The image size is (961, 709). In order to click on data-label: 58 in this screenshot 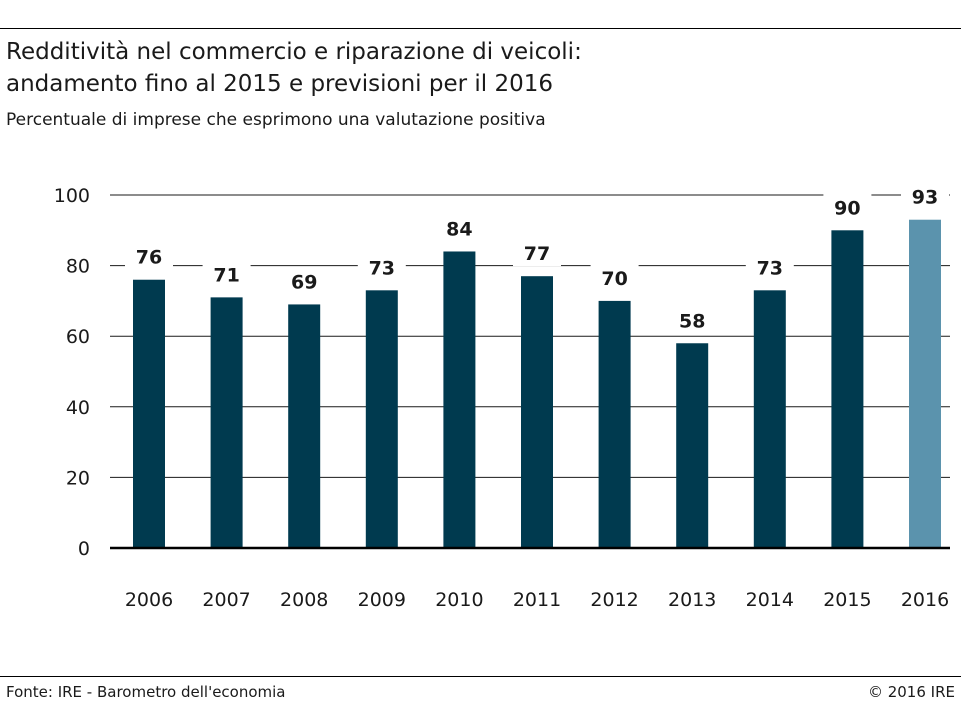, I will do `click(692, 321)`.